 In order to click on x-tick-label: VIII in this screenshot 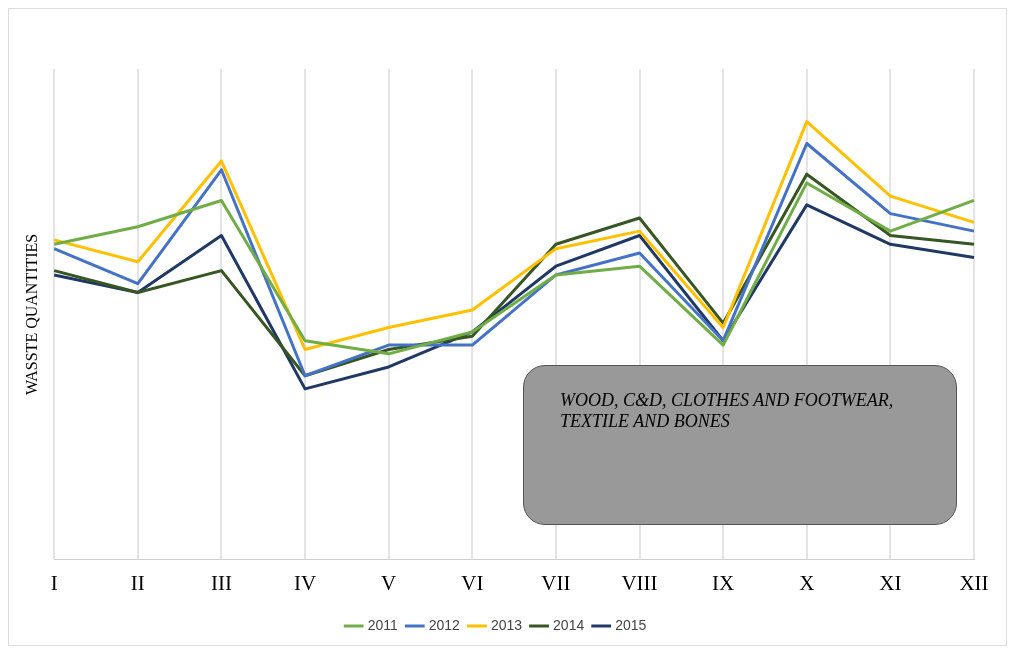, I will do `click(639, 582)`.